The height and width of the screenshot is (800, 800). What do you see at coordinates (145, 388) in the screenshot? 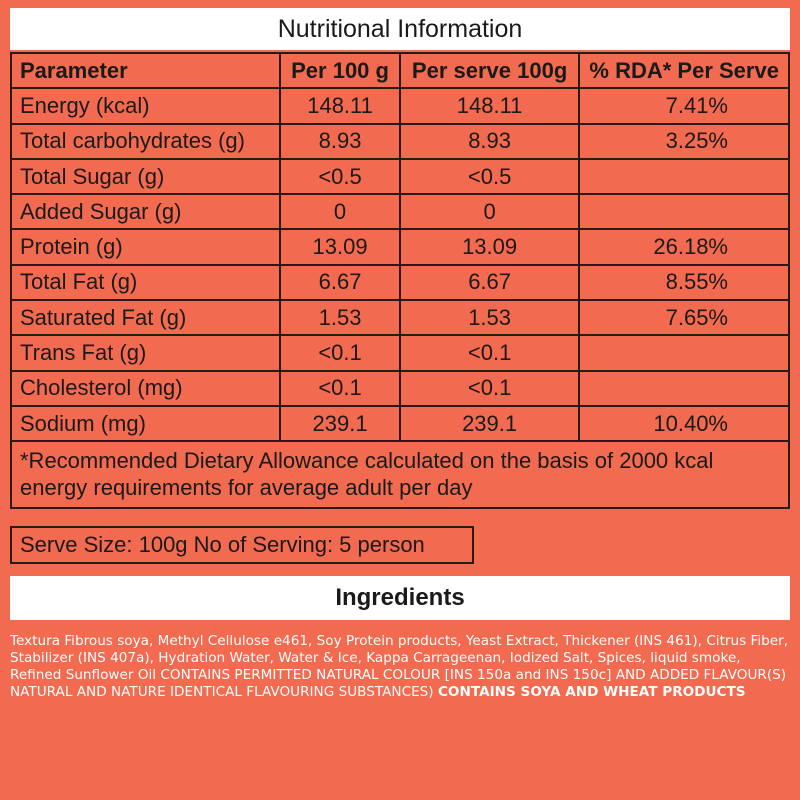
I see `cell-parameter: Cholesterol (mg)` at bounding box center [145, 388].